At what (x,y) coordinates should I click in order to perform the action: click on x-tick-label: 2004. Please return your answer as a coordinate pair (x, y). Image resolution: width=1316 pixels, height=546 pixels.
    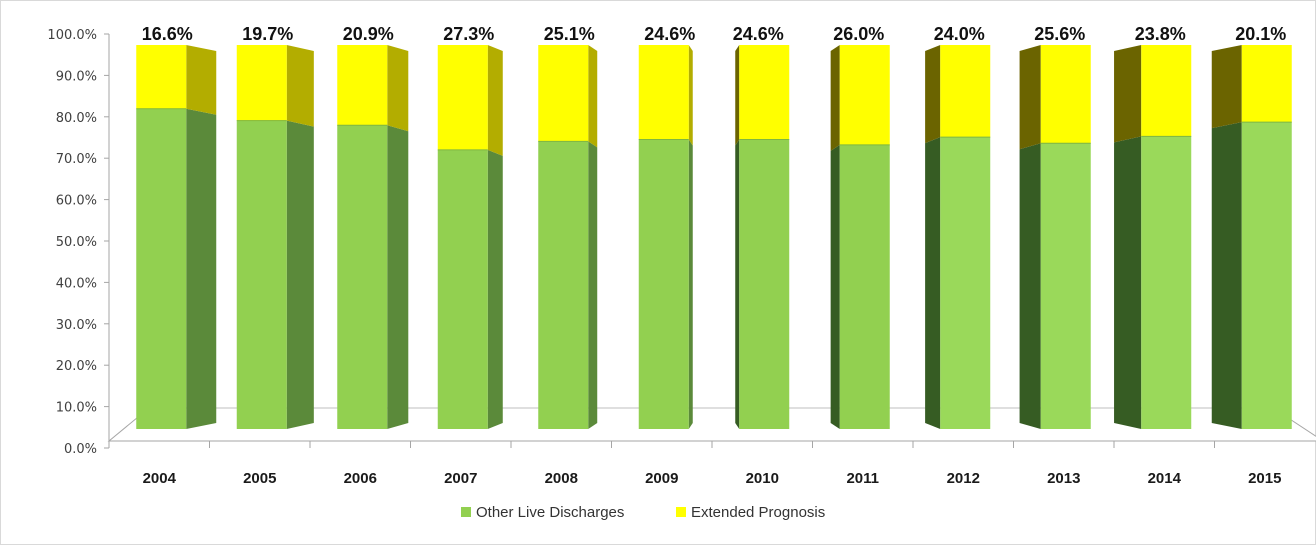
    Looking at the image, I should click on (160, 478).